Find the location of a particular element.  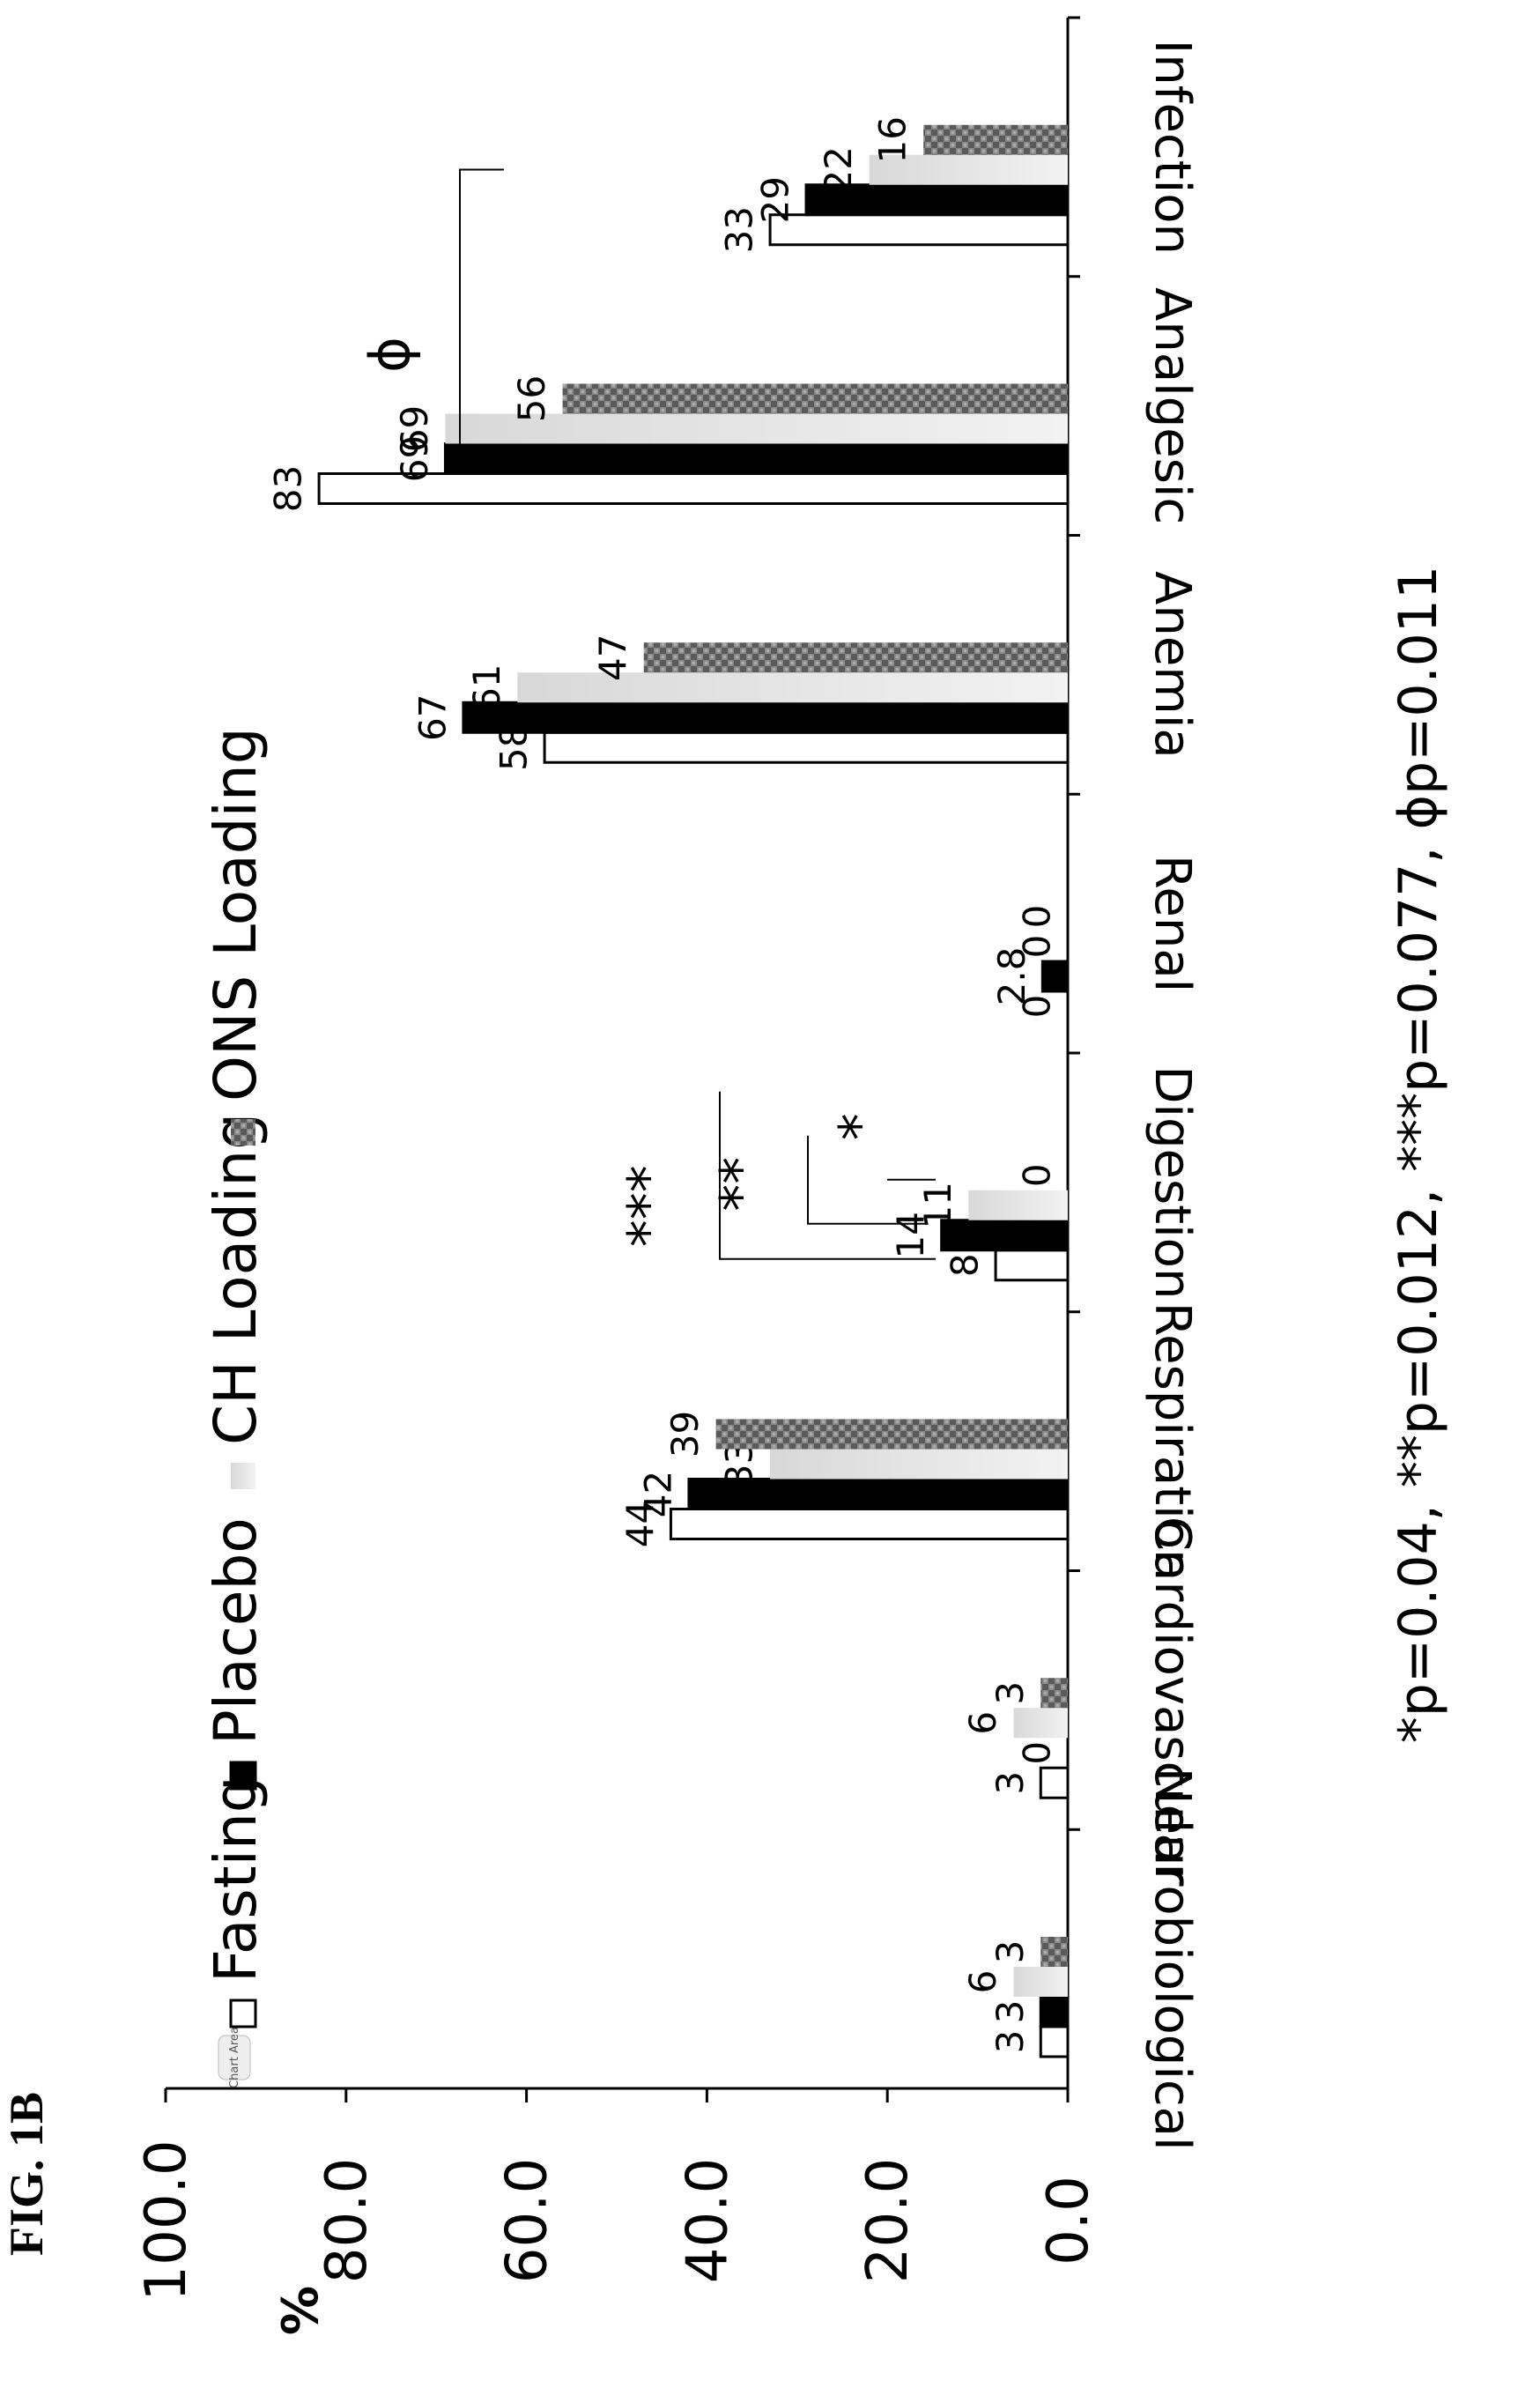

legend-label-ch-loading: CH Loading is located at coordinates (236, 1279).